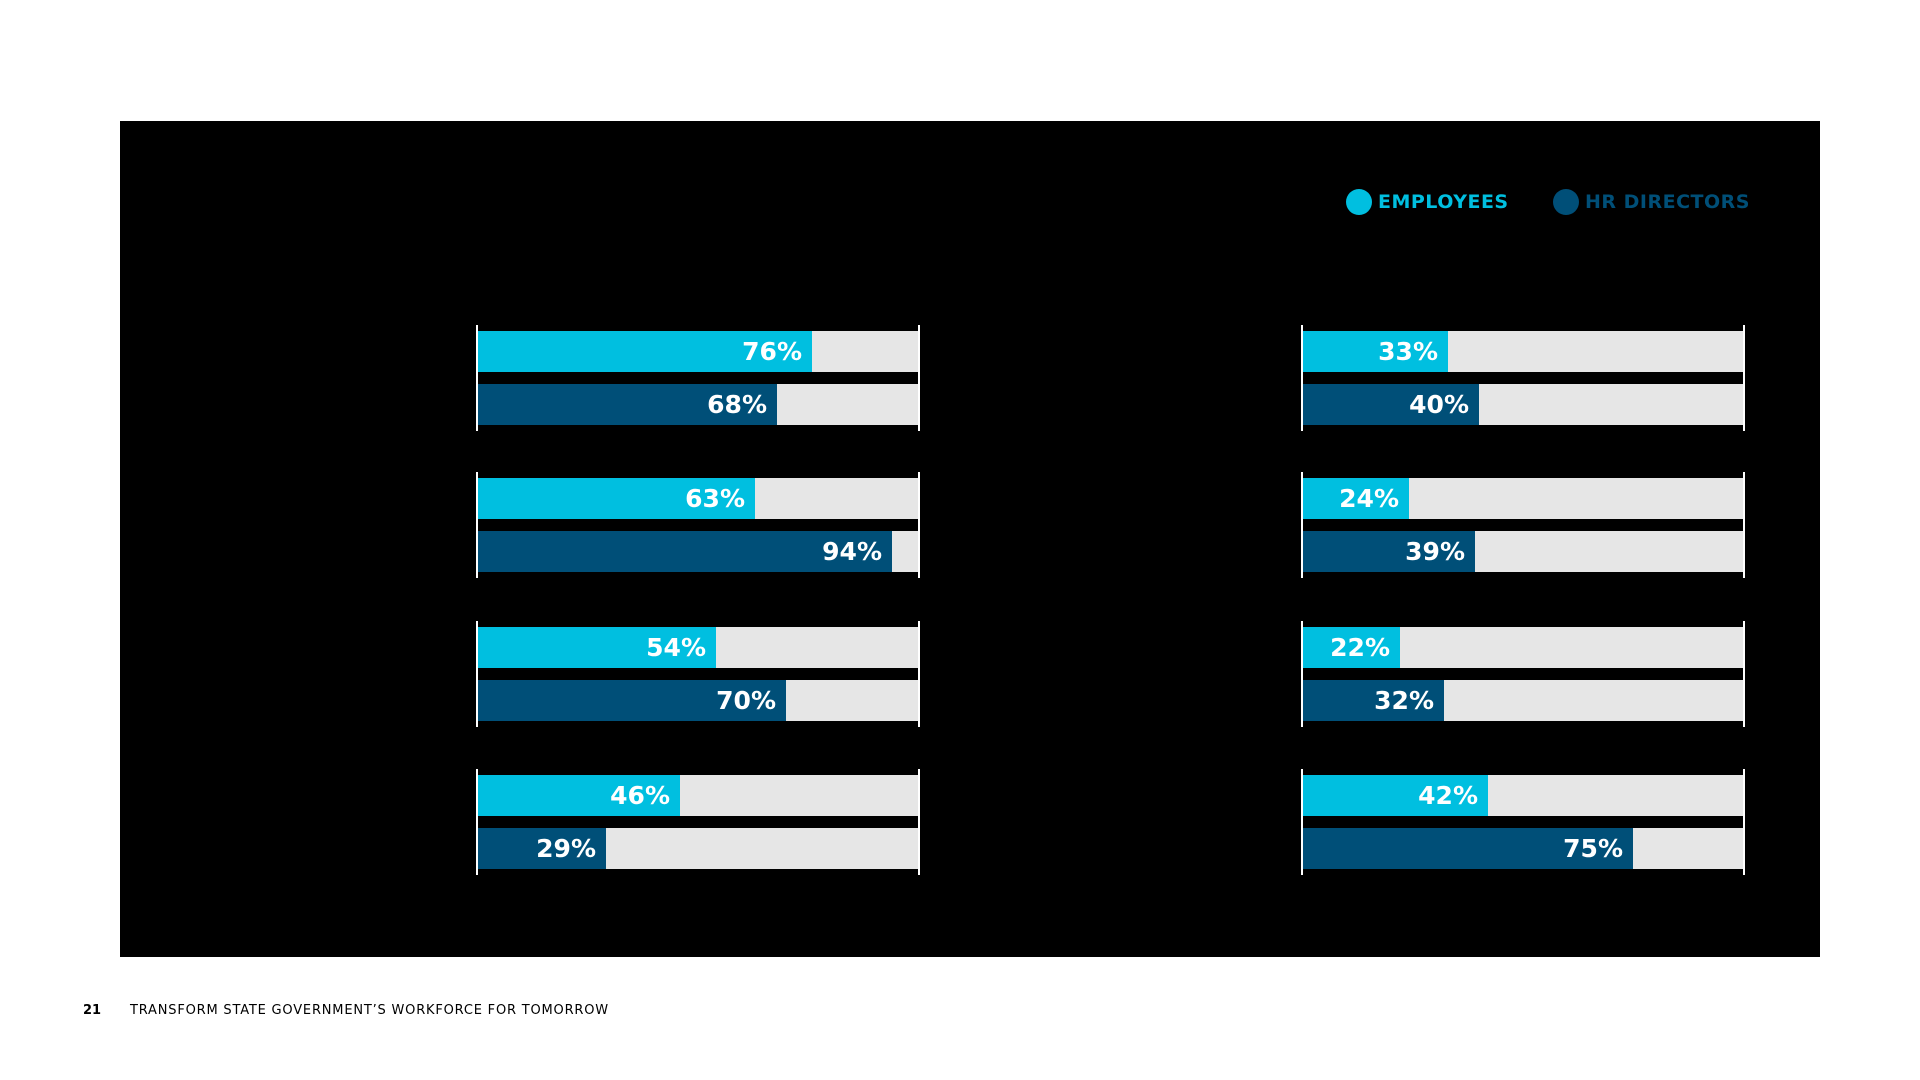 This screenshot has height=1080, width=1920. What do you see at coordinates (1523, 351) in the screenshot?
I see `bar-track-right-employees-1: 33%` at bounding box center [1523, 351].